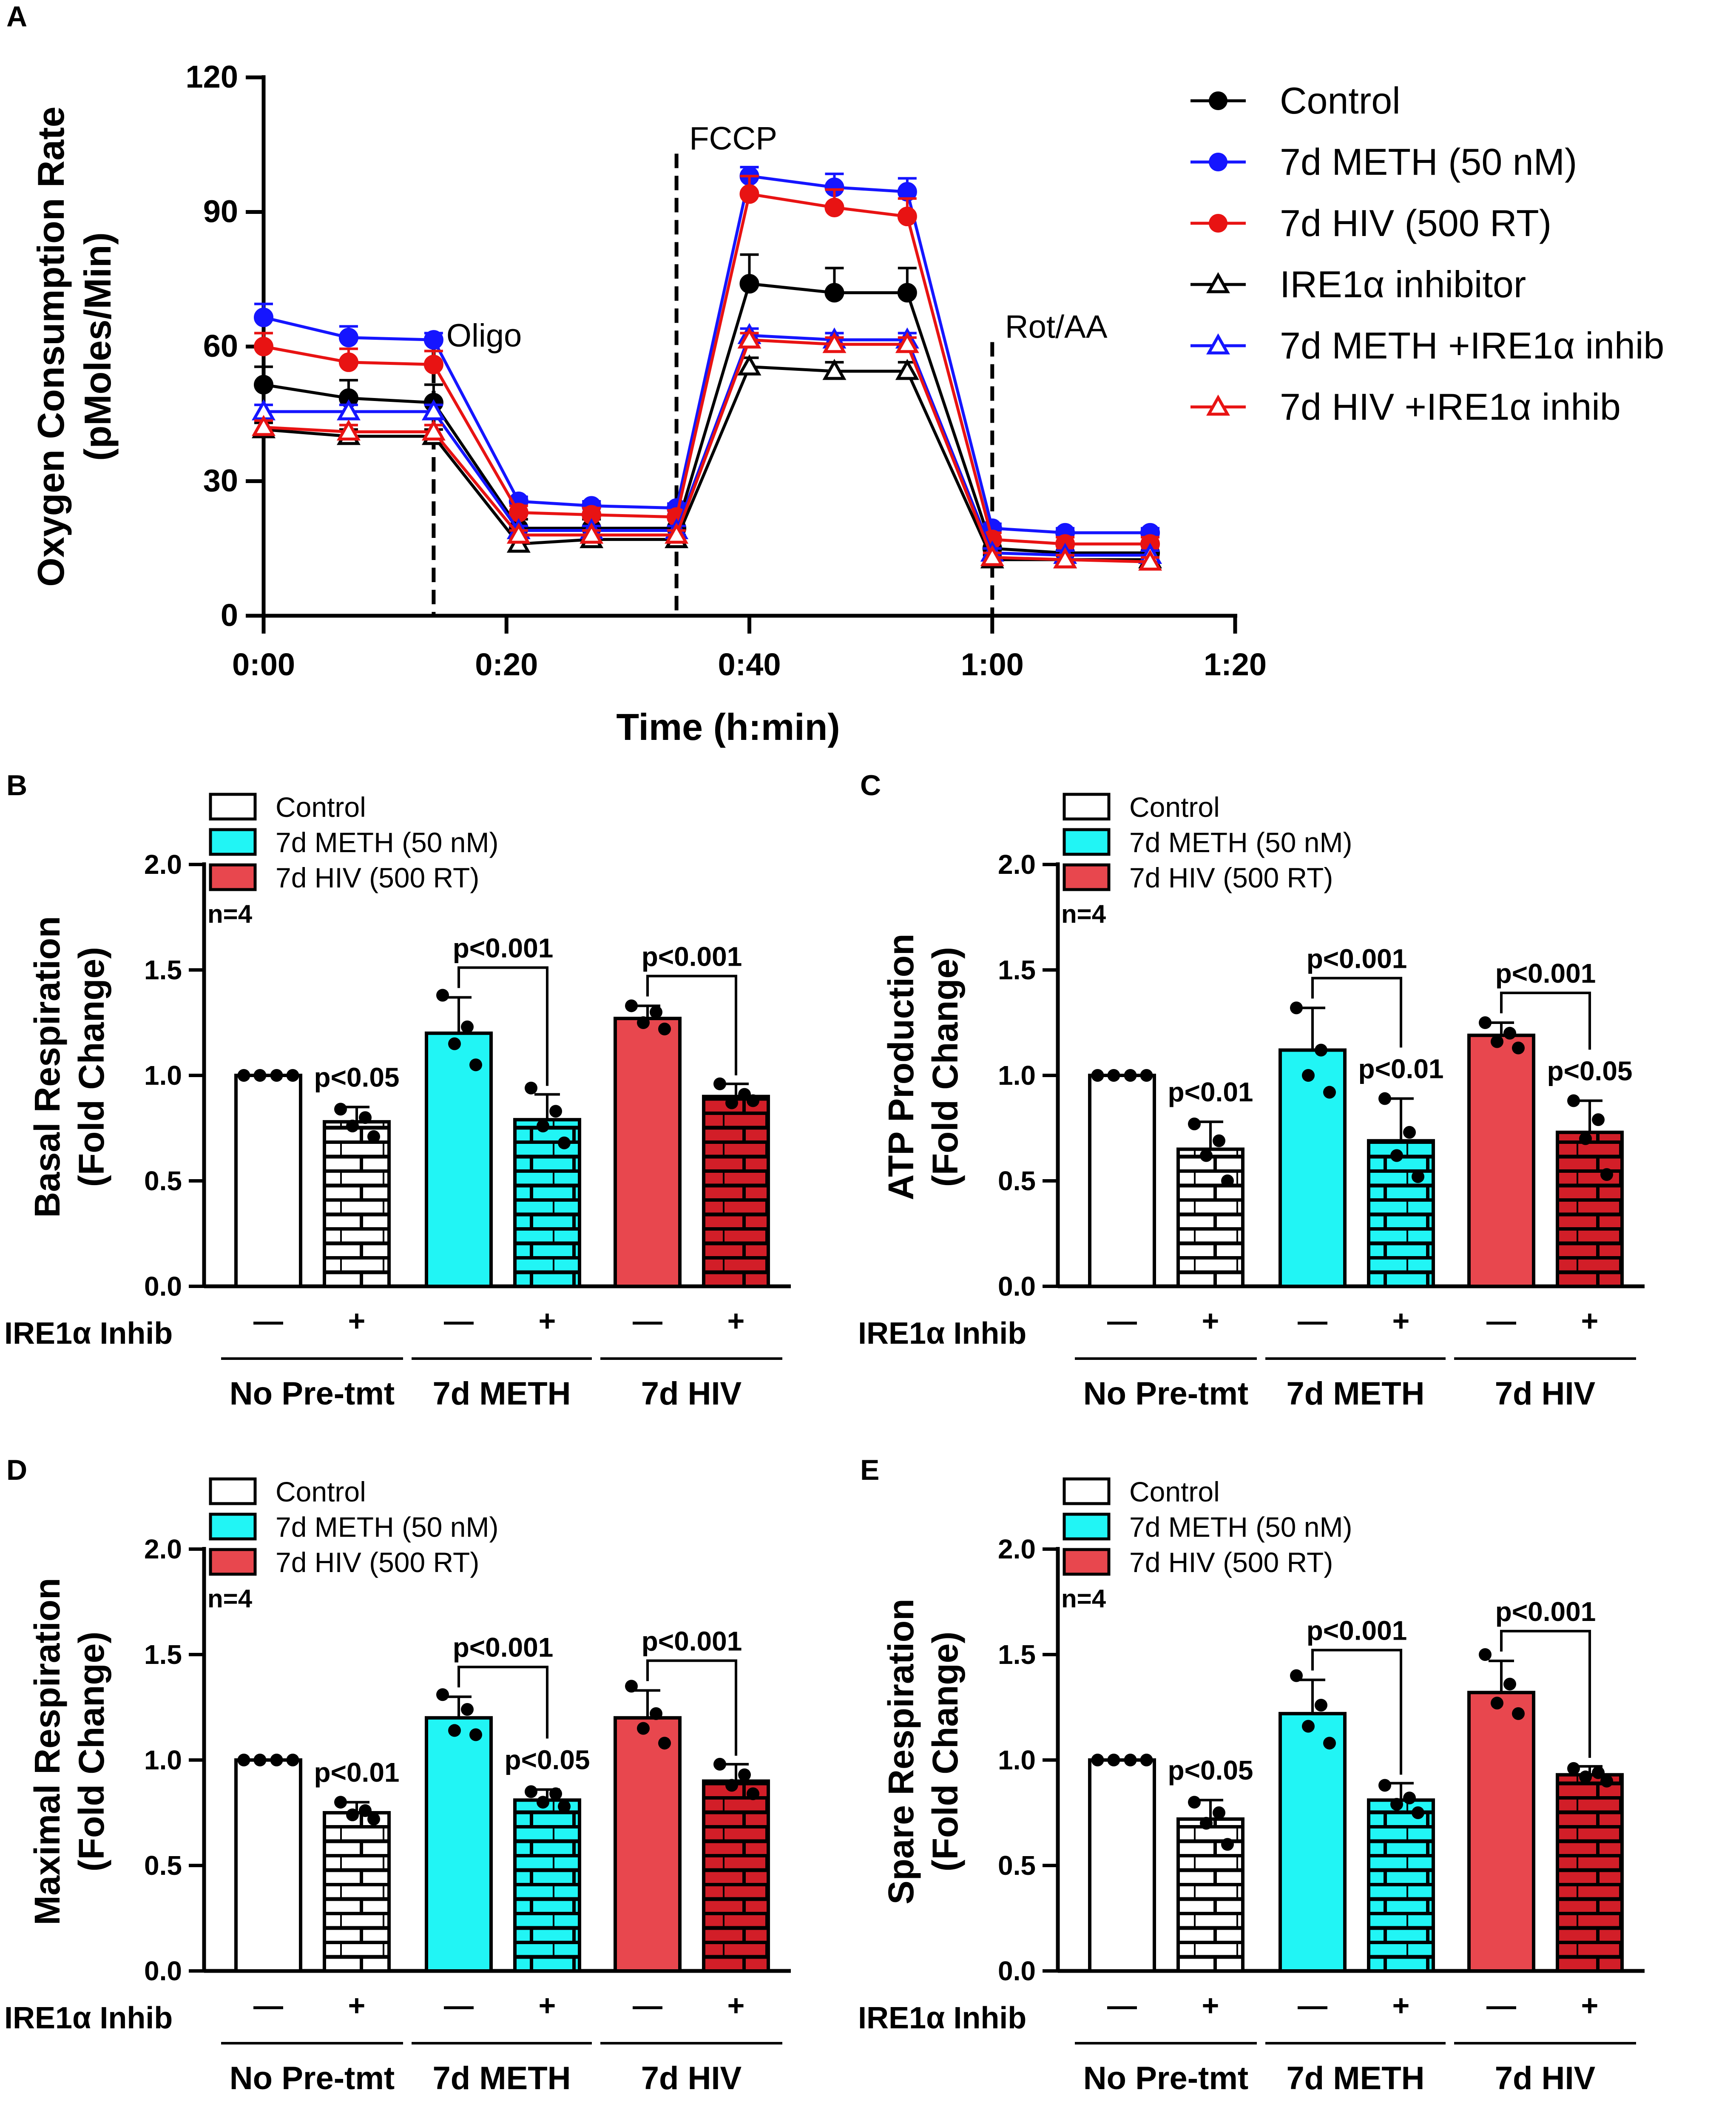  I want to click on legend-label: 7d METH (50 nM), so click(1241, 842).